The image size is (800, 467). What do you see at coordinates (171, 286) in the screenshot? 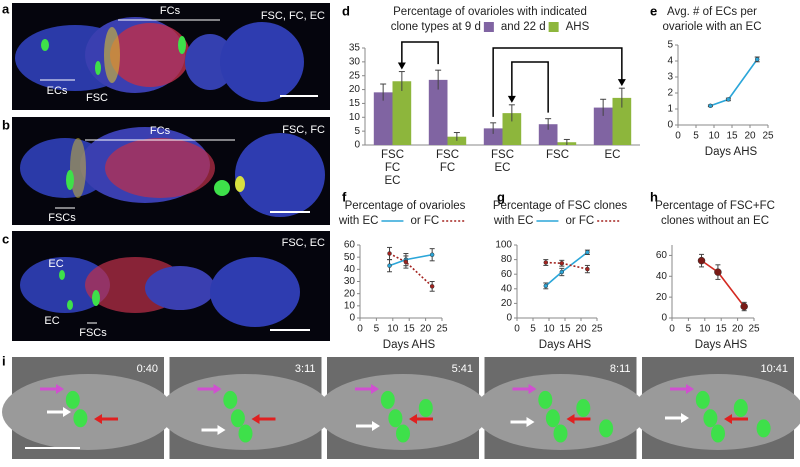
I see `image-c: FSC, EC EC EC FSCs` at bounding box center [171, 286].